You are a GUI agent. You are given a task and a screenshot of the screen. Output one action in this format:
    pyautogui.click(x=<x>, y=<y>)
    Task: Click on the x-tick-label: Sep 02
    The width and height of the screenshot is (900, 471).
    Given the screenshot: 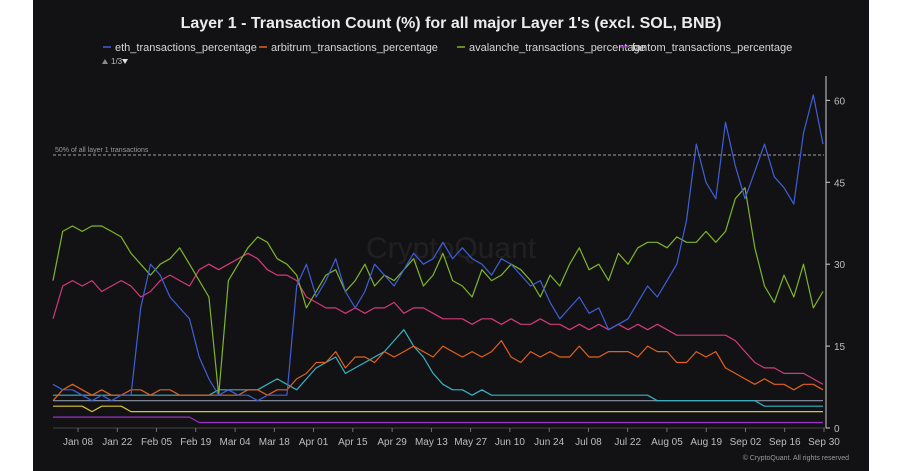 What is the action you would take?
    pyautogui.click(x=746, y=442)
    